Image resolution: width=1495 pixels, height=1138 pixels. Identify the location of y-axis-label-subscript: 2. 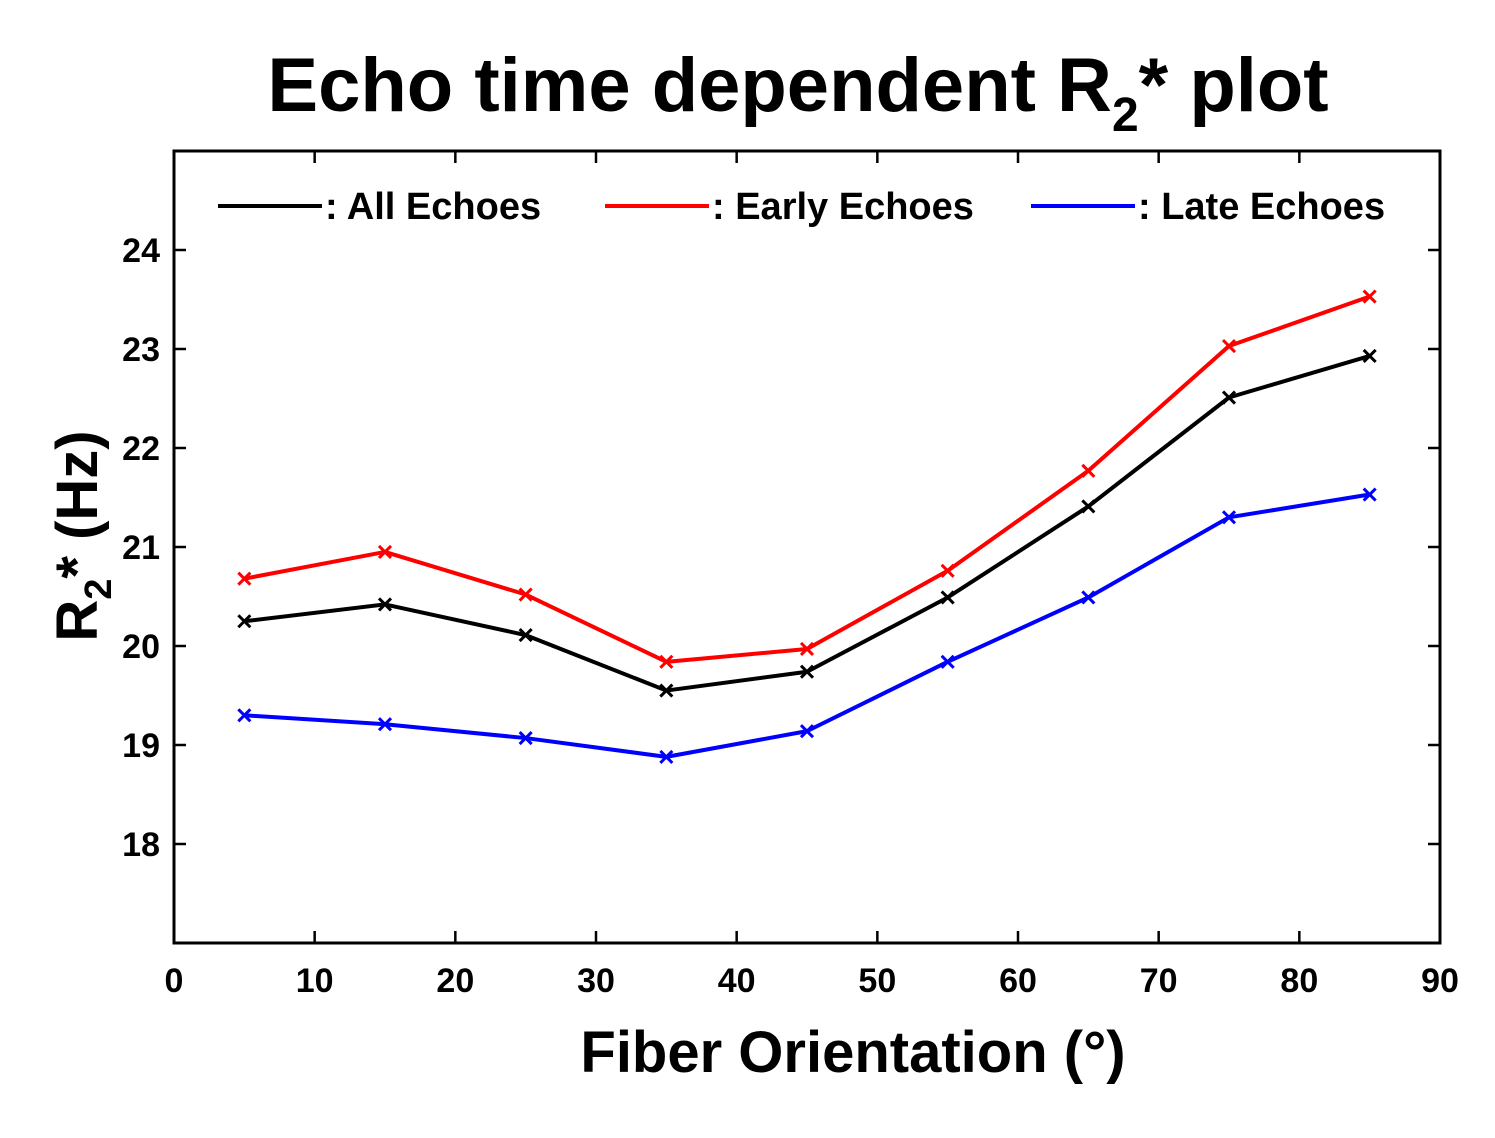
(99, 589).